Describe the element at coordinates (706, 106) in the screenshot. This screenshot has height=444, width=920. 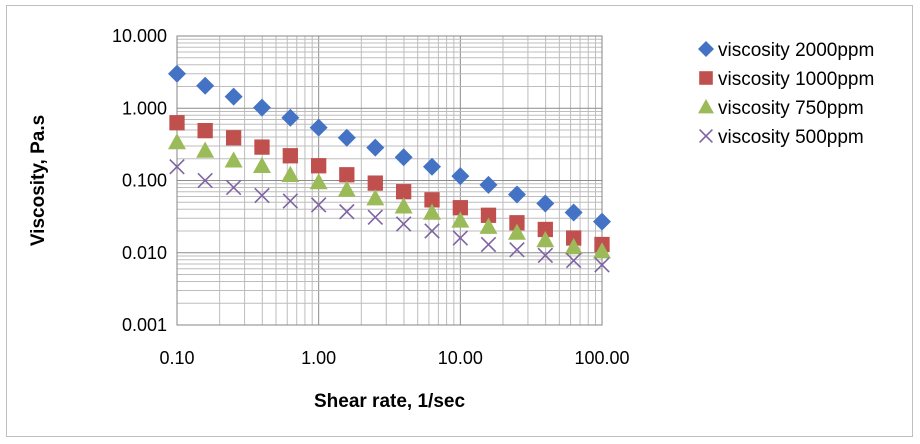
I see `legend-marker-viscosity-750ppm` at that location.